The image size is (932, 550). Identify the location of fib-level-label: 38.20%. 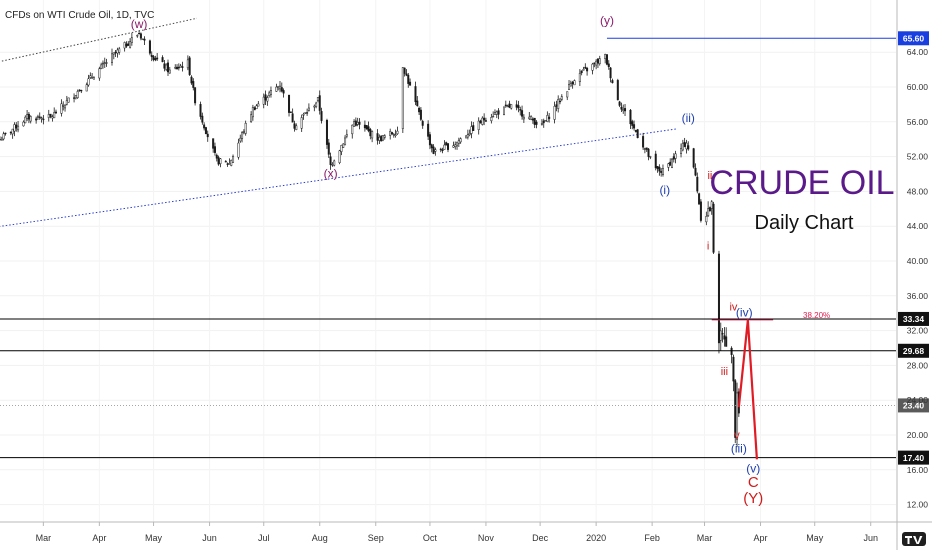
(816, 315).